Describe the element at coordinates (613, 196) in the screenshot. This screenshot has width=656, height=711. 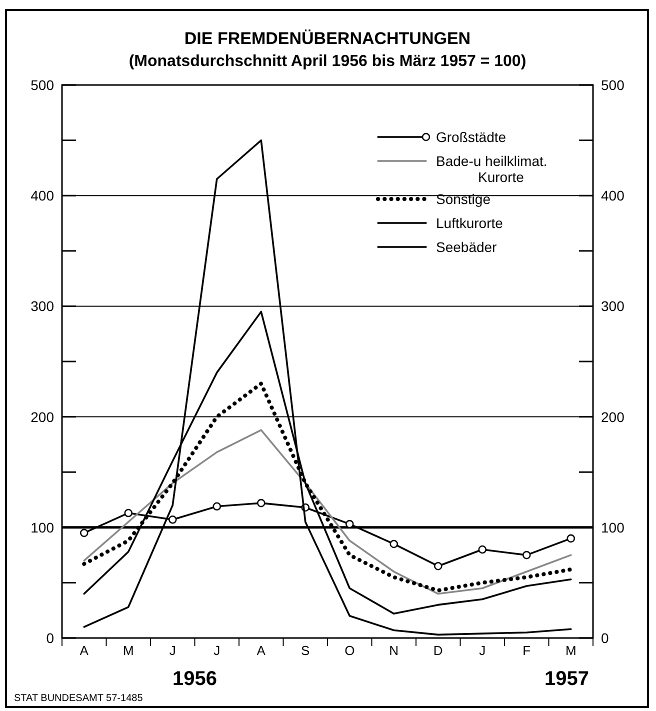
I see `y2-tick-label: 400` at that location.